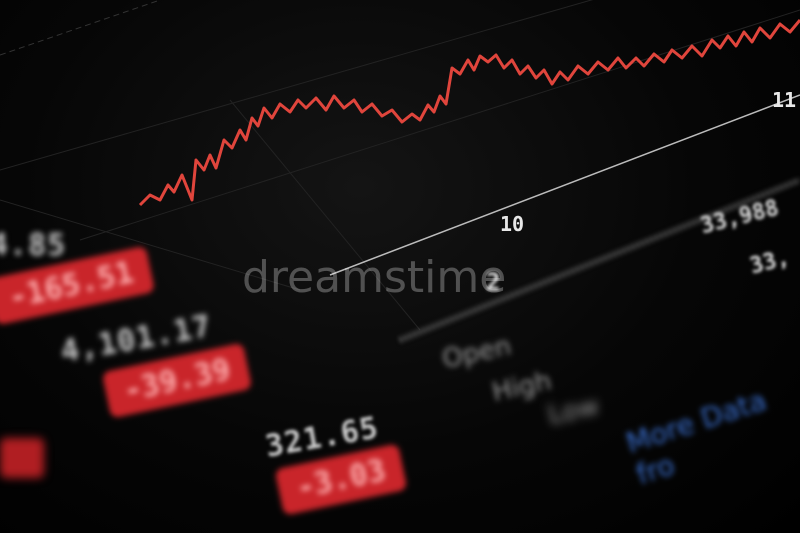 Image resolution: width=800 pixels, height=533 pixels. Describe the element at coordinates (493, 282) in the screenshot. I see `x-axis-label-2: 2` at that location.